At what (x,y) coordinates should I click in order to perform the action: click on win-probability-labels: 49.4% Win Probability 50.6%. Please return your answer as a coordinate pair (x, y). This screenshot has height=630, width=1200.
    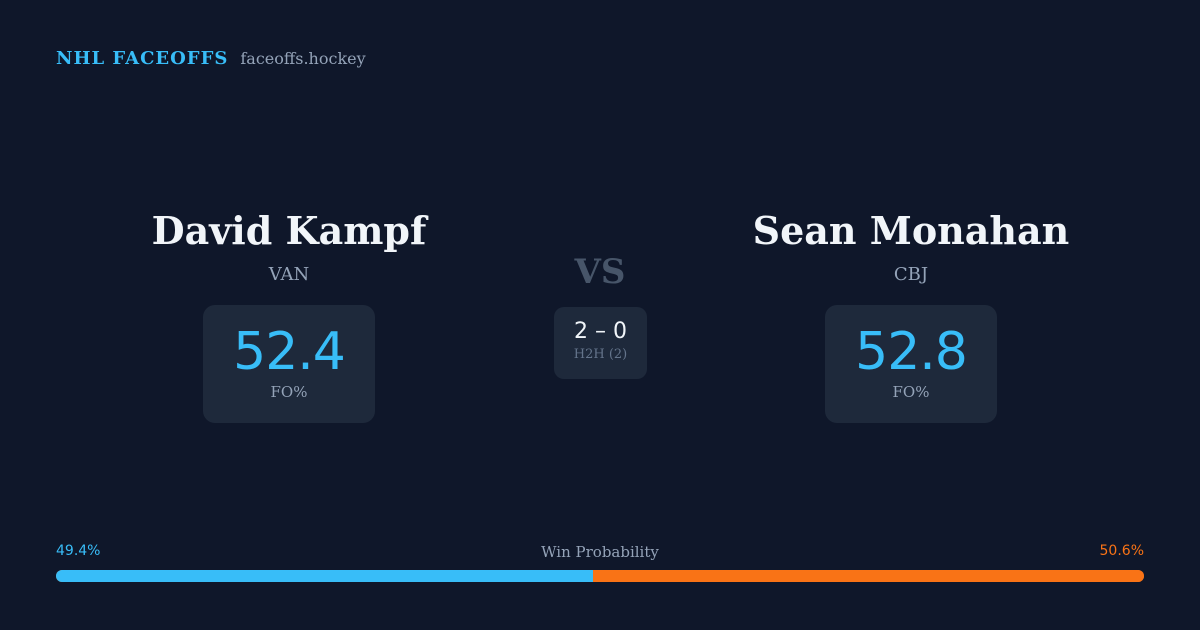
    Looking at the image, I should click on (600, 553).